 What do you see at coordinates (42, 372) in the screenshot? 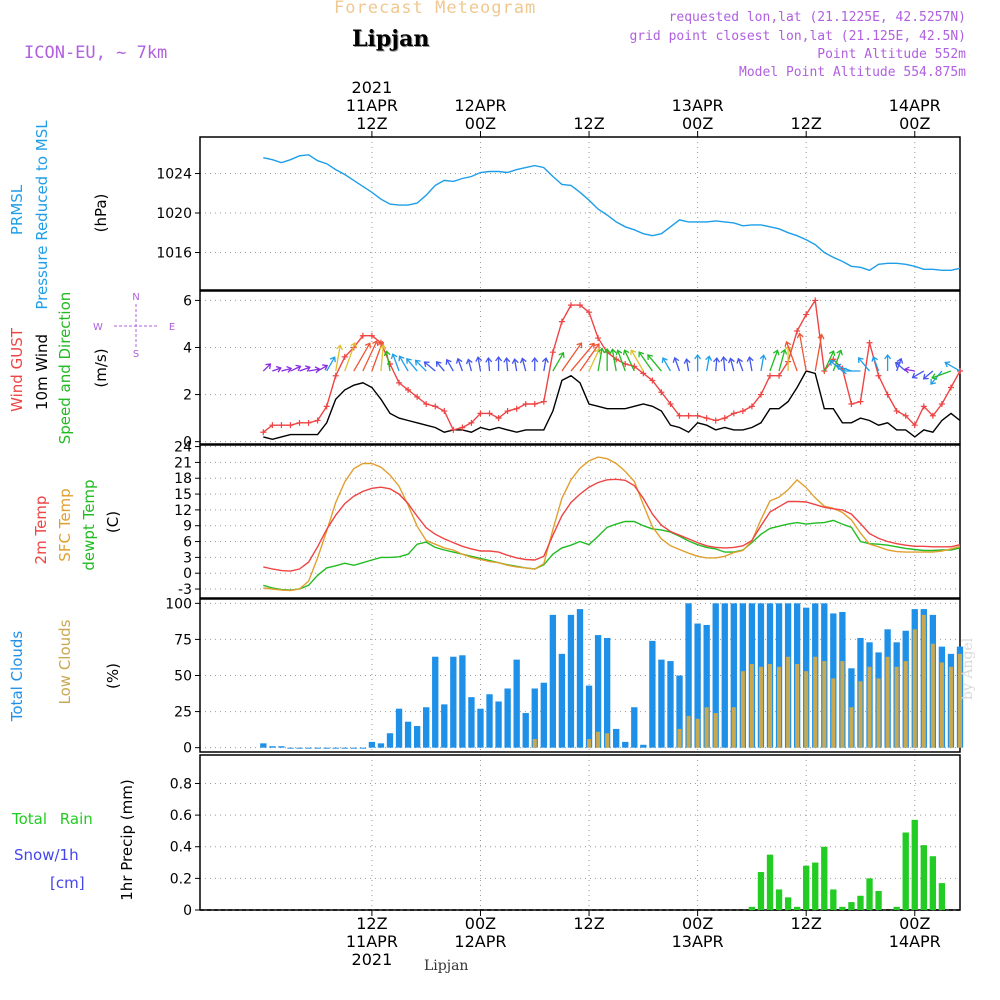
I see `wind-ylabel-10m: 10m Wind` at bounding box center [42, 372].